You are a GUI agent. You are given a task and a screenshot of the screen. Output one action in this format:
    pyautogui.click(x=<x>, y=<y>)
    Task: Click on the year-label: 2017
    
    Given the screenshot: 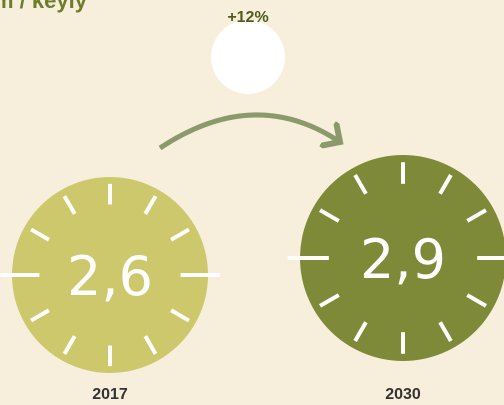 What is the action you would take?
    pyautogui.click(x=110, y=394)
    